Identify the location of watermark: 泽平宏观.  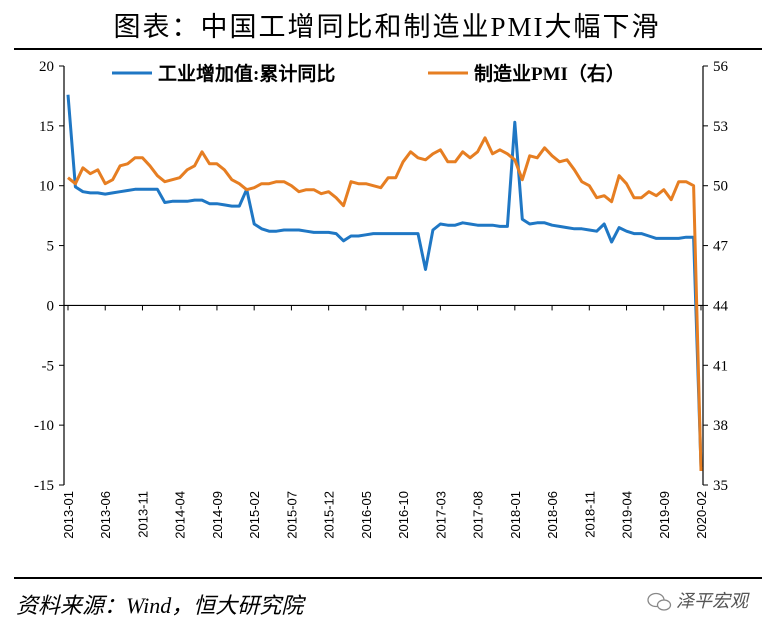
(698, 601).